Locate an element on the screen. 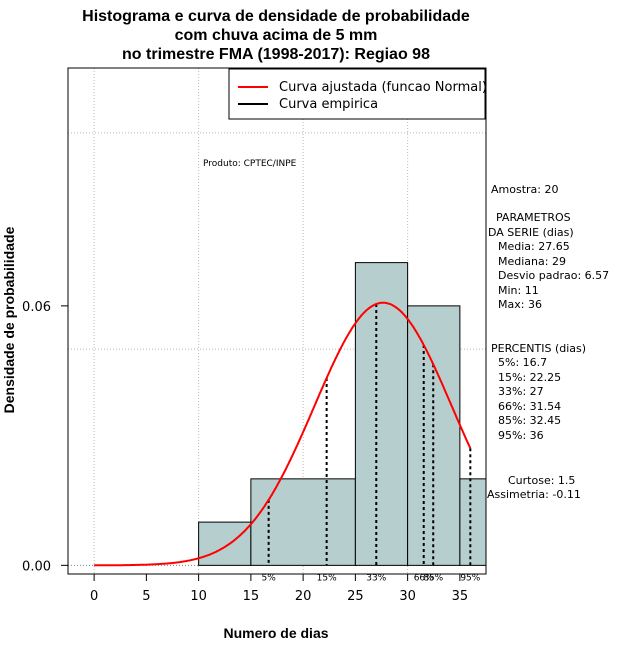 This screenshot has height=660, width=640. percentile-label: 33% is located at coordinates (376, 578).